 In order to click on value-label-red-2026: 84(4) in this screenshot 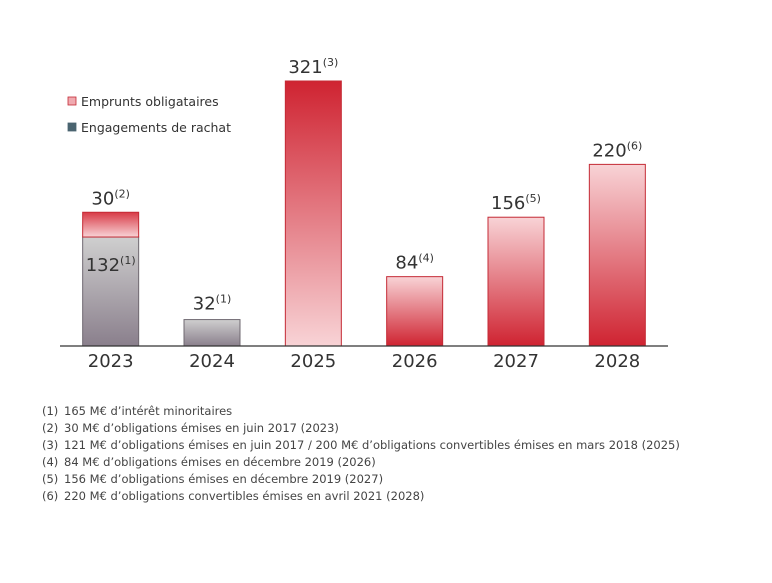, I will do `click(414, 263)`.